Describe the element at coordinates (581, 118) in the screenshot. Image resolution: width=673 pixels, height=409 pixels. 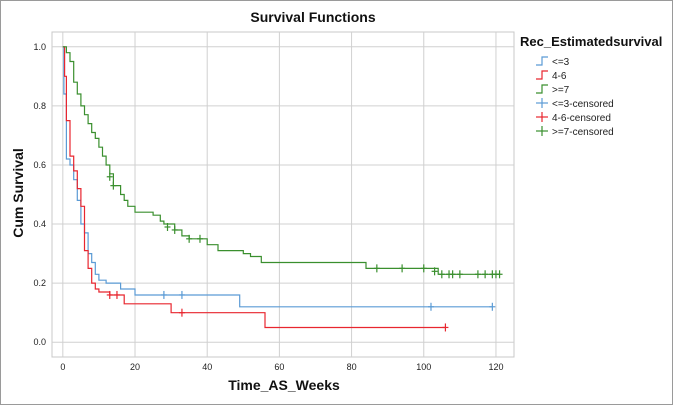
I see `legend-label: 4-6-censored` at that location.